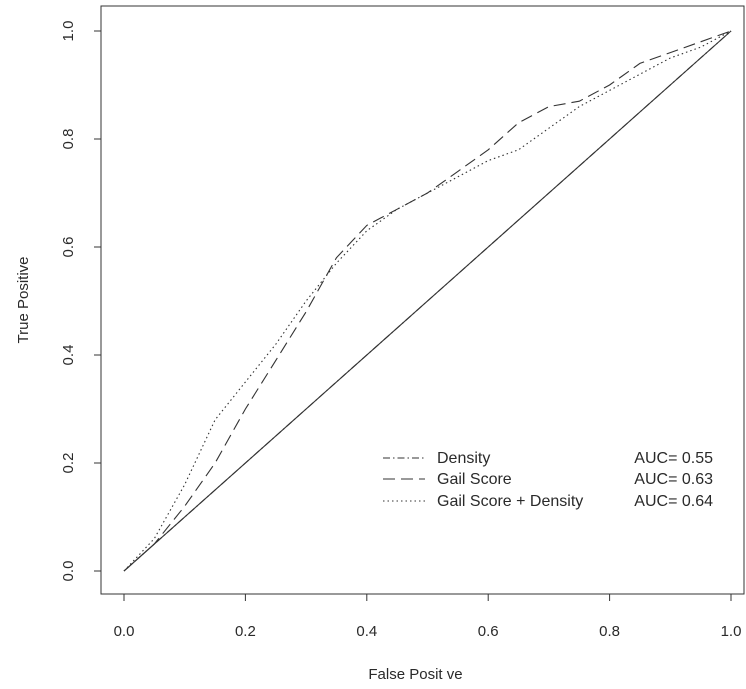 The width and height of the screenshot is (746, 689). What do you see at coordinates (68, 139) in the screenshot?
I see `y-tick-label: 0.8` at bounding box center [68, 139].